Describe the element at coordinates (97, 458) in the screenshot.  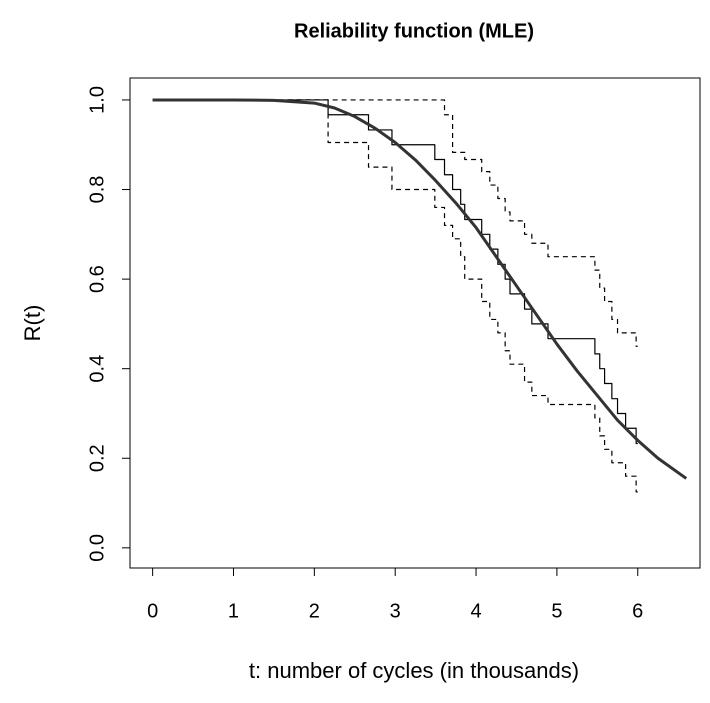
I see `y-tick-label: 0.2` at that location.